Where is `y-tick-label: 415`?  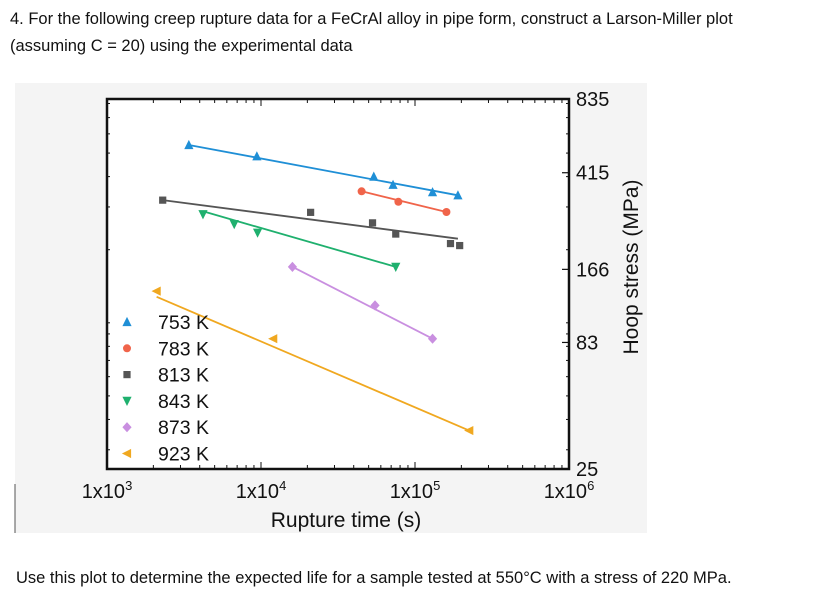 y-tick-label: 415 is located at coordinates (592, 174).